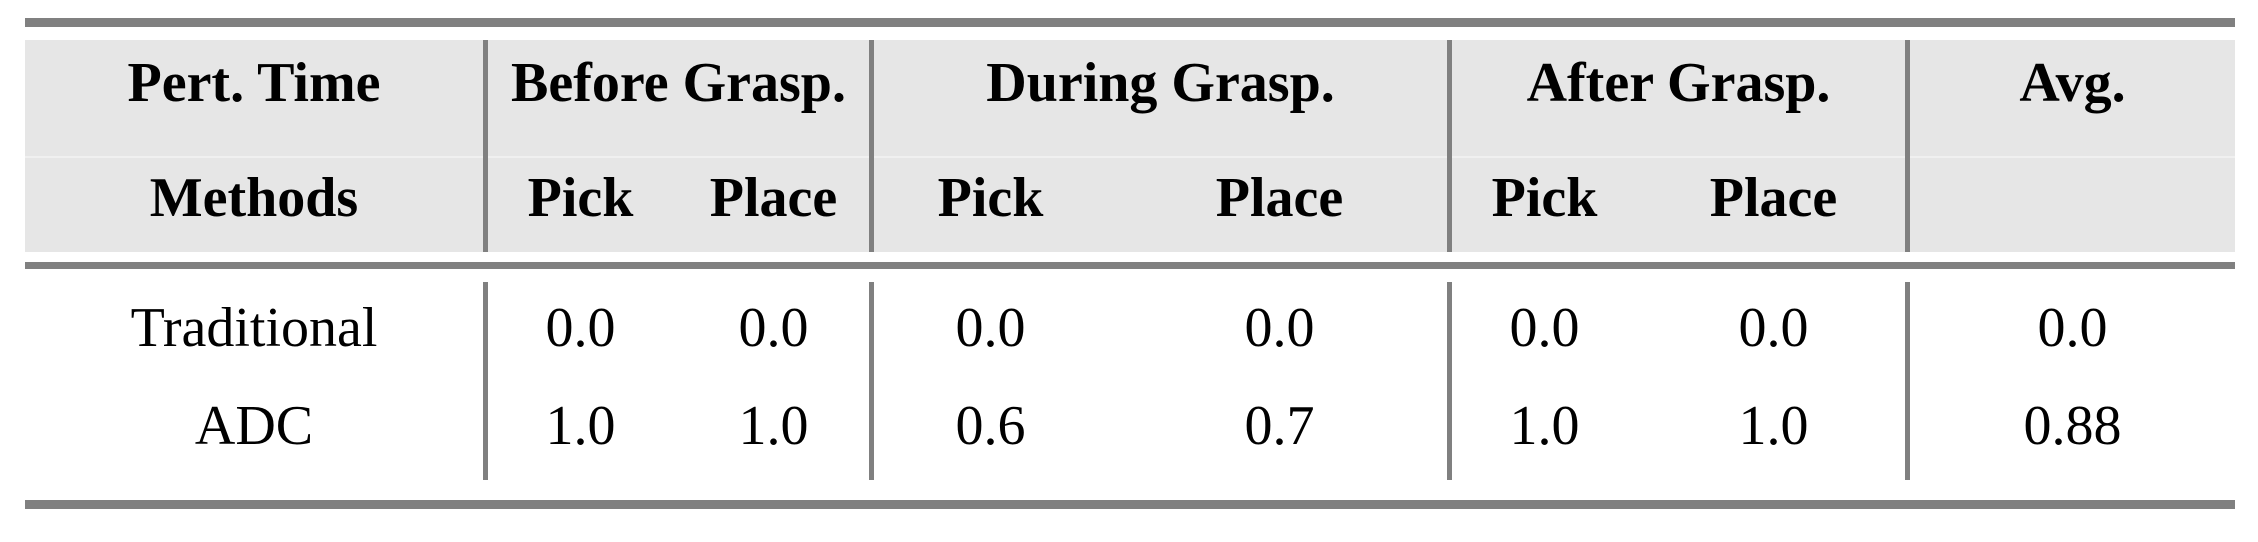 The height and width of the screenshot is (542, 2258). Describe the element at coordinates (580, 426) in the screenshot. I see `cell-adc-before-pick: 1.0` at that location.